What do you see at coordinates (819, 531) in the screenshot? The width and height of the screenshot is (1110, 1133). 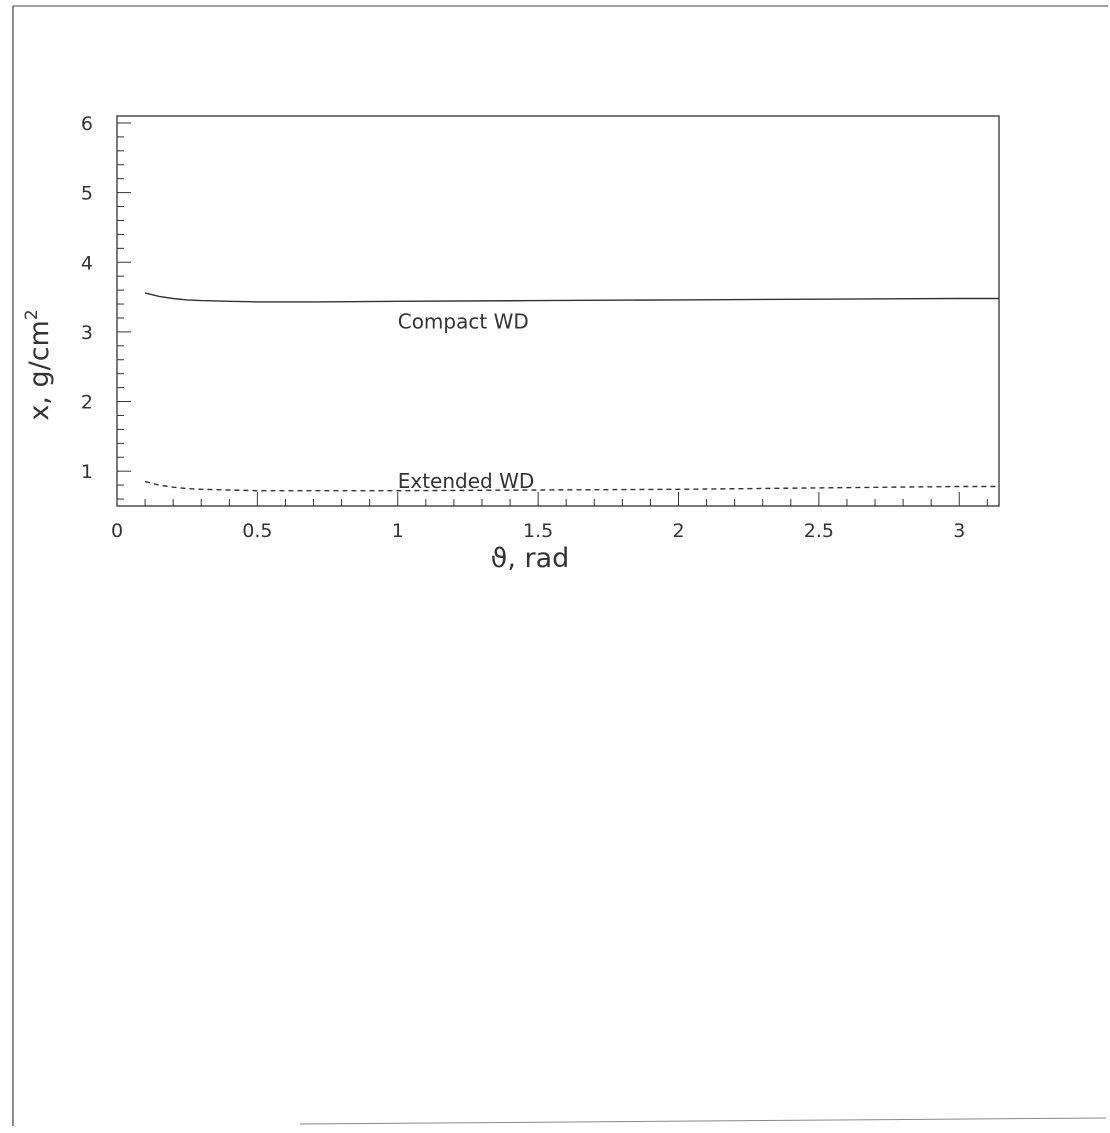 I see `x-tick-label: 2.5` at bounding box center [819, 531].